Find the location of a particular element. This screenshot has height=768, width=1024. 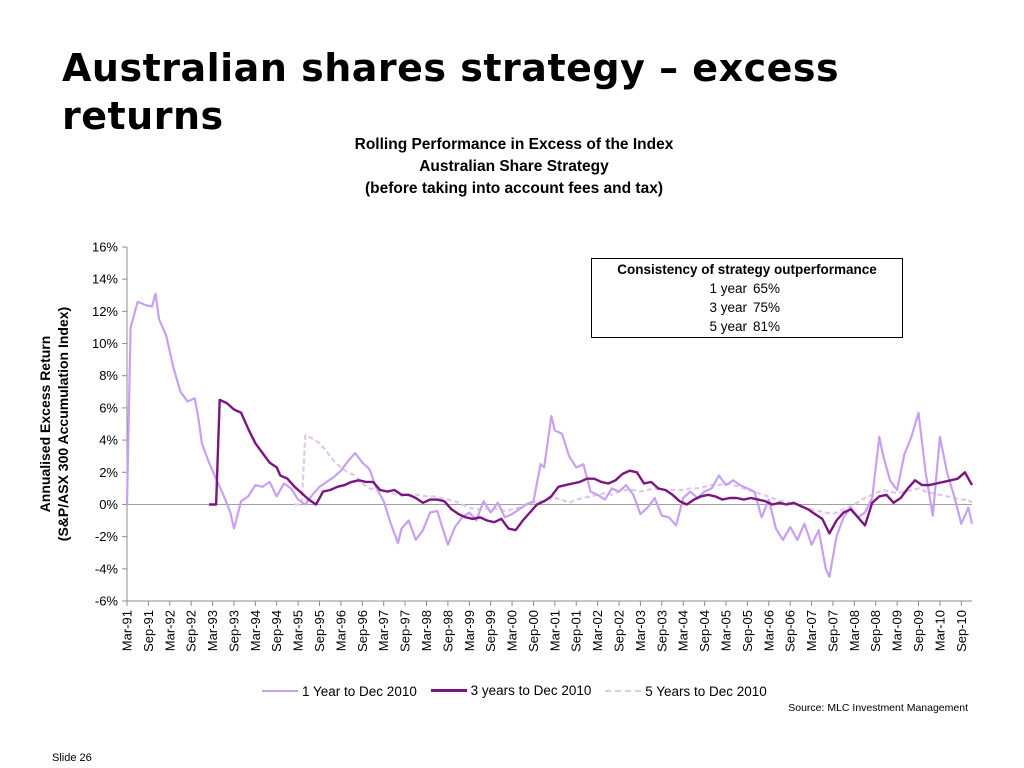

legend-label: 5 Years to Dec 2010 is located at coordinates (706, 691).